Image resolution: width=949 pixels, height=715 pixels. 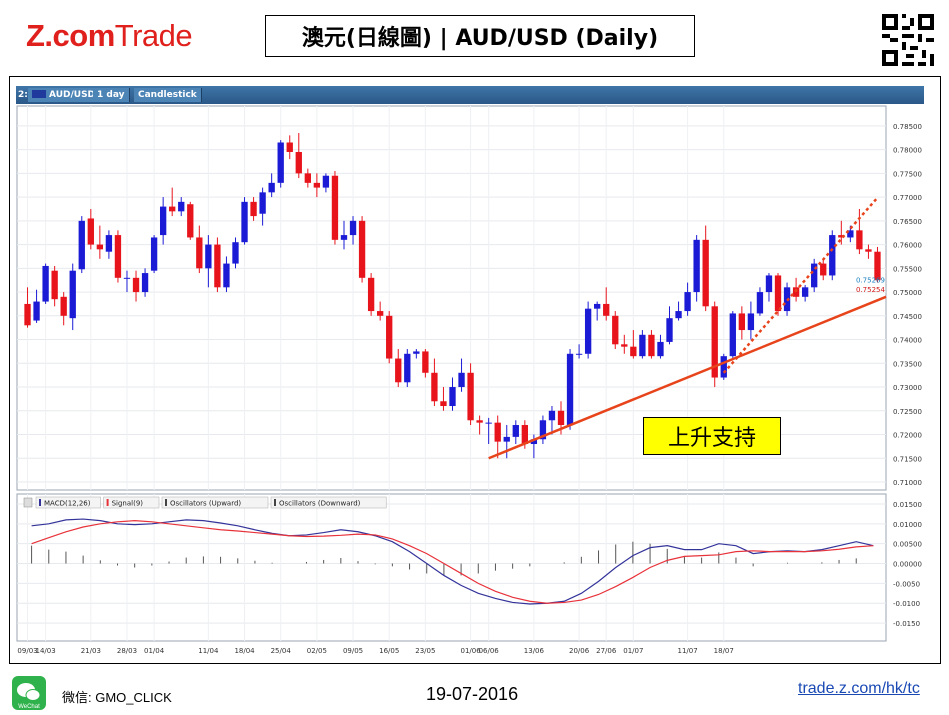 I want to click on osc-tick-label: -0.0150, so click(x=906, y=624).